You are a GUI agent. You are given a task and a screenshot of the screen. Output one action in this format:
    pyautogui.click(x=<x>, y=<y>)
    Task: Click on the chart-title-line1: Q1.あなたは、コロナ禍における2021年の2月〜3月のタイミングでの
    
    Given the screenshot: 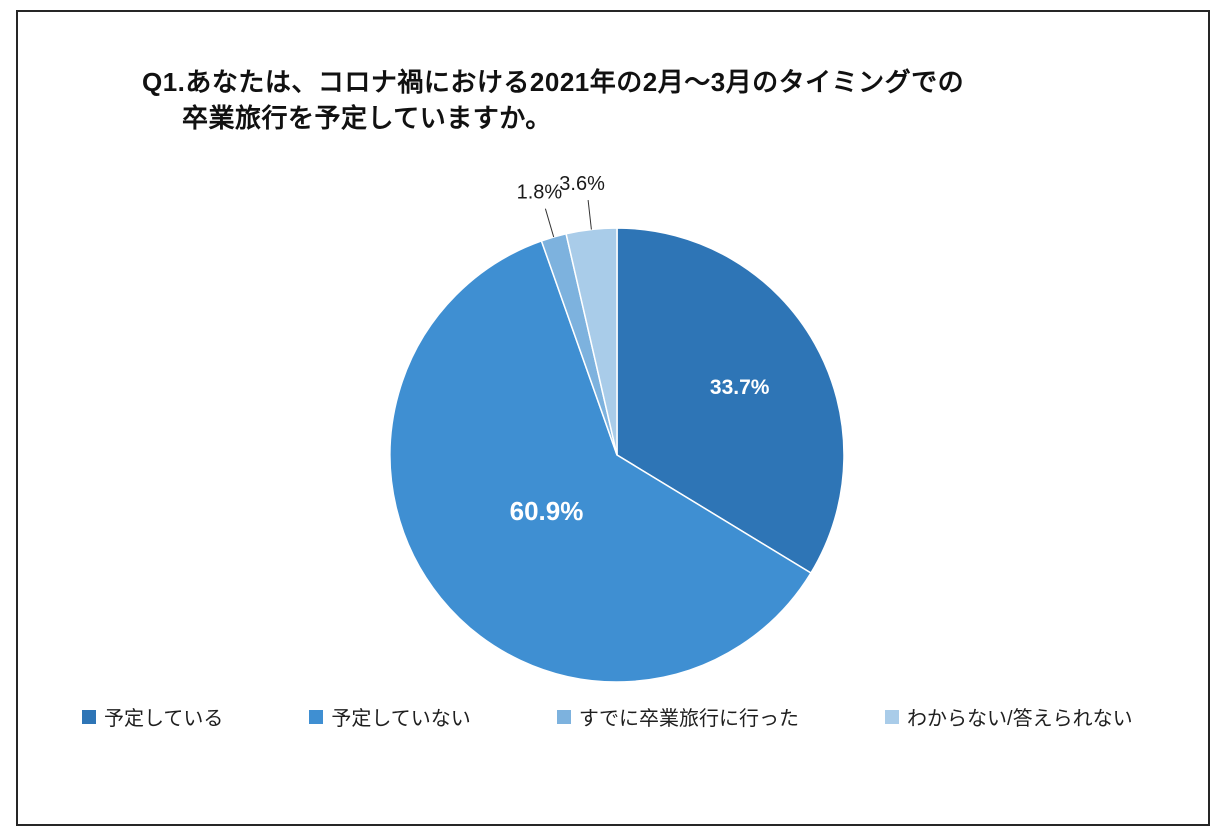 What is the action you would take?
    pyautogui.click(x=553, y=82)
    